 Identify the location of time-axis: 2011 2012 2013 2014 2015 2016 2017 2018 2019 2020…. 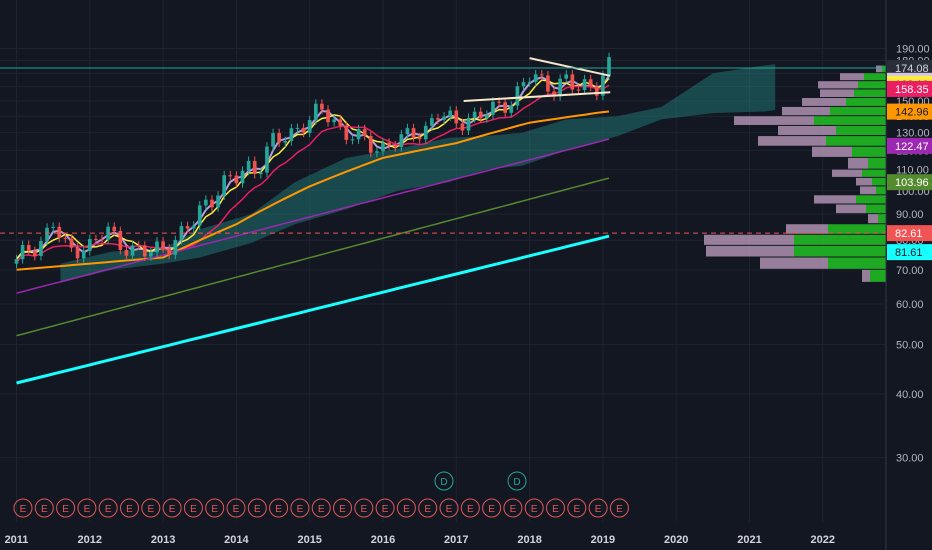
(420, 540).